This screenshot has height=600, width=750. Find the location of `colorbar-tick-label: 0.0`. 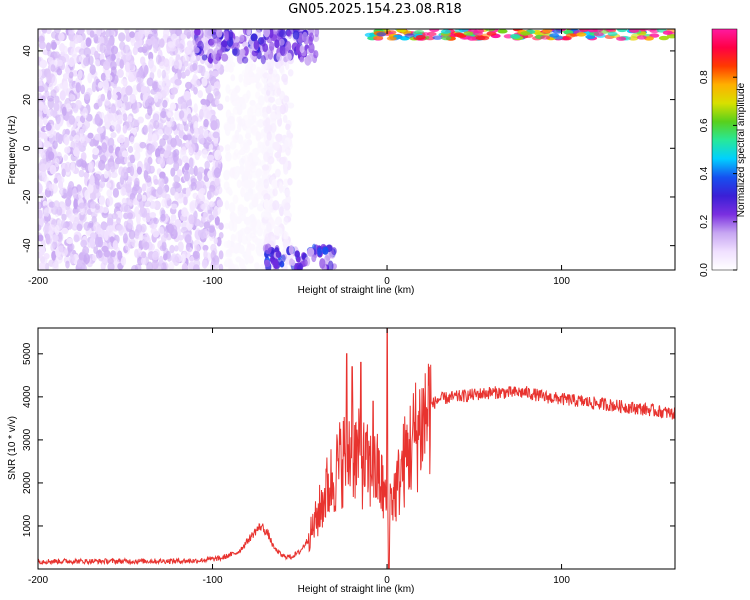

colorbar-tick-label: 0.0 is located at coordinates (704, 270).